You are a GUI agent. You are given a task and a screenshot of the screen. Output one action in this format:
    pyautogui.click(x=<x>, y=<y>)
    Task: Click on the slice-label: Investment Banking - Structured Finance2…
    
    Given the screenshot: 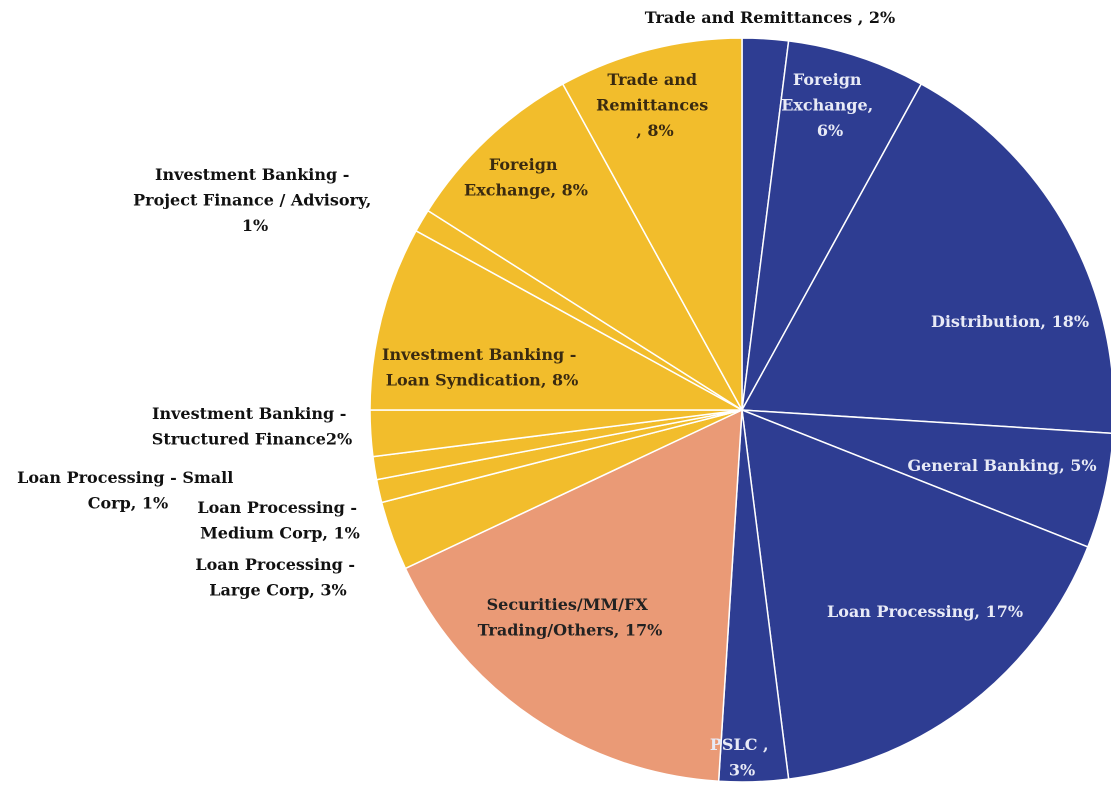 What is the action you would take?
    pyautogui.click(x=252, y=426)
    